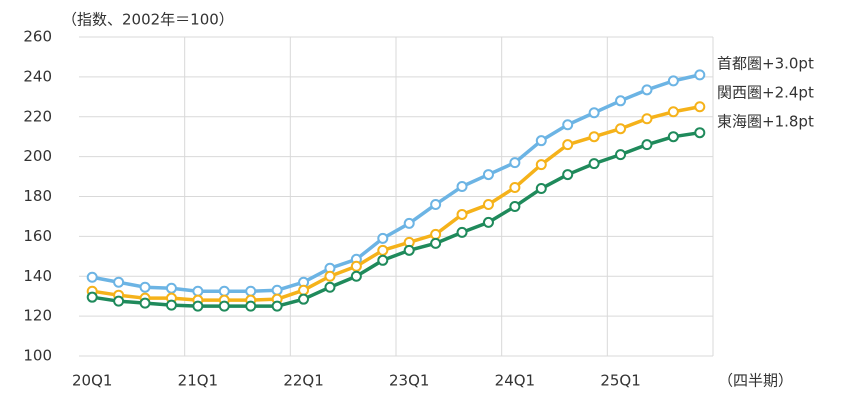 This screenshot has height=405, width=850. I want to click on y-tick-label: 160, so click(37, 236).